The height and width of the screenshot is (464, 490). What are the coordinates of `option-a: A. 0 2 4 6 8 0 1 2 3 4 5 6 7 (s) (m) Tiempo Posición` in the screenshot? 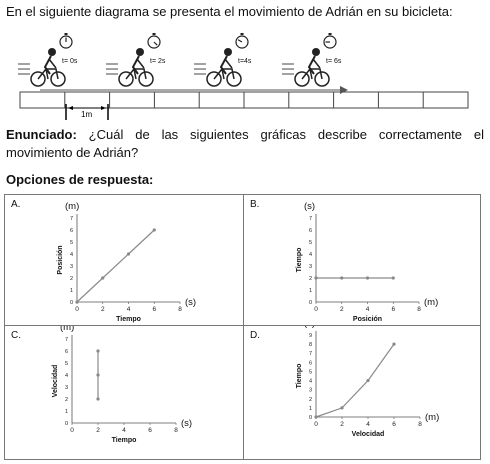 It's located at (124, 260).